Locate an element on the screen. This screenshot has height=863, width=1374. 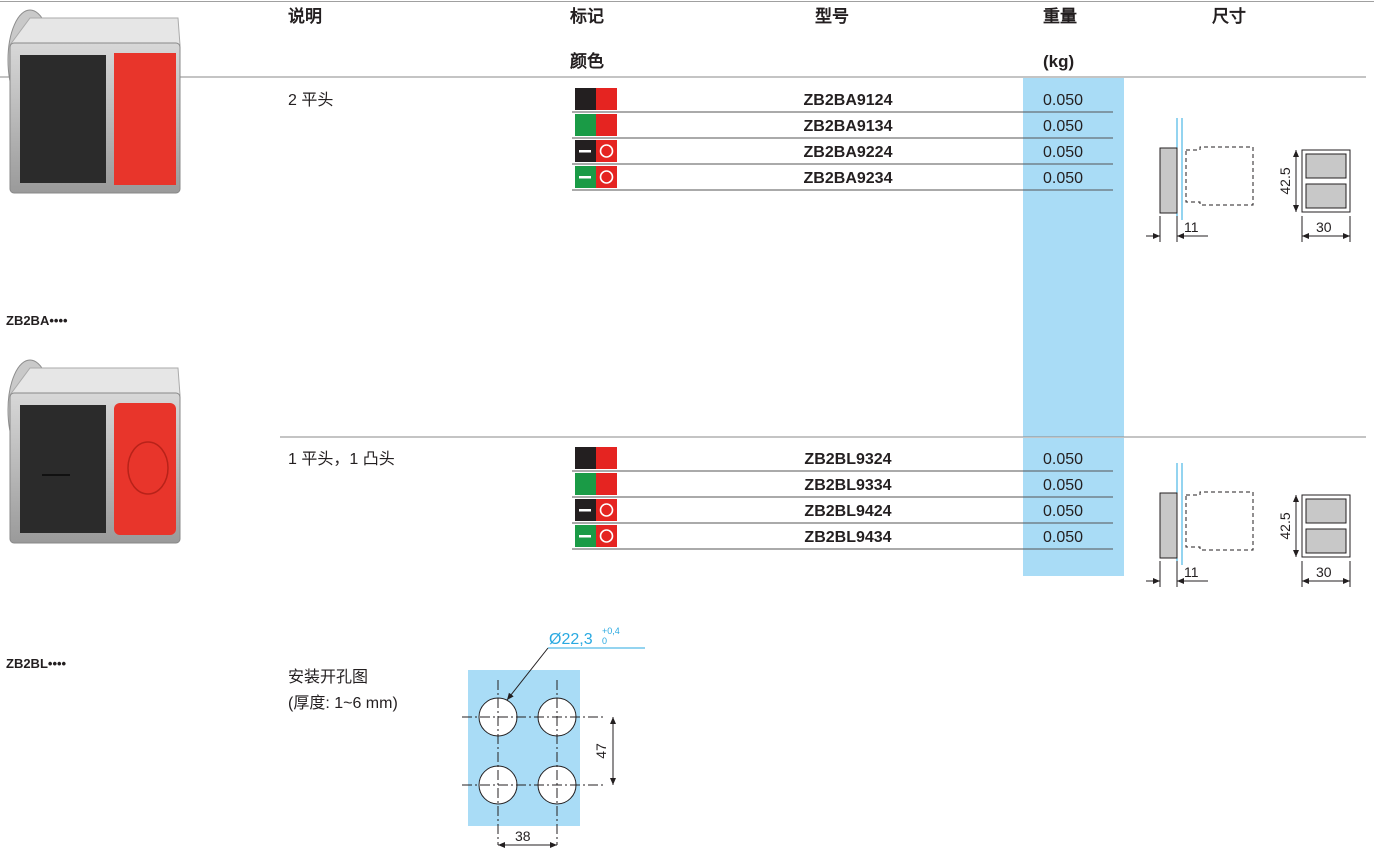
header-color: 颜色 is located at coordinates (587, 61).